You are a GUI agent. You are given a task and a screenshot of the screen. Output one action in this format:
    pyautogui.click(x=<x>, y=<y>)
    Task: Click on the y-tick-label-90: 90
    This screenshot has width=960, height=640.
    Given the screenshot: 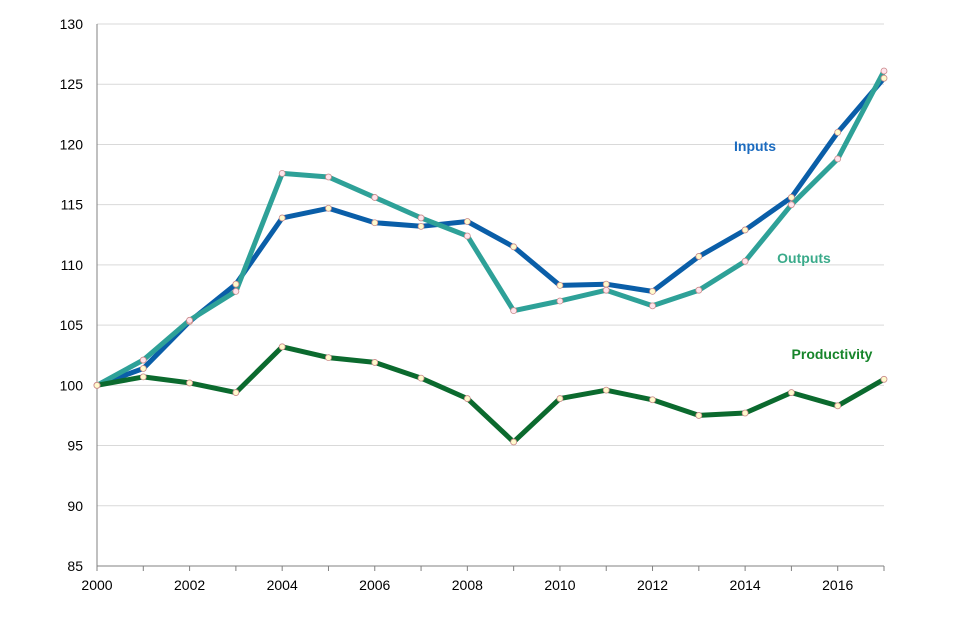 What is the action you would take?
    pyautogui.click(x=75, y=506)
    